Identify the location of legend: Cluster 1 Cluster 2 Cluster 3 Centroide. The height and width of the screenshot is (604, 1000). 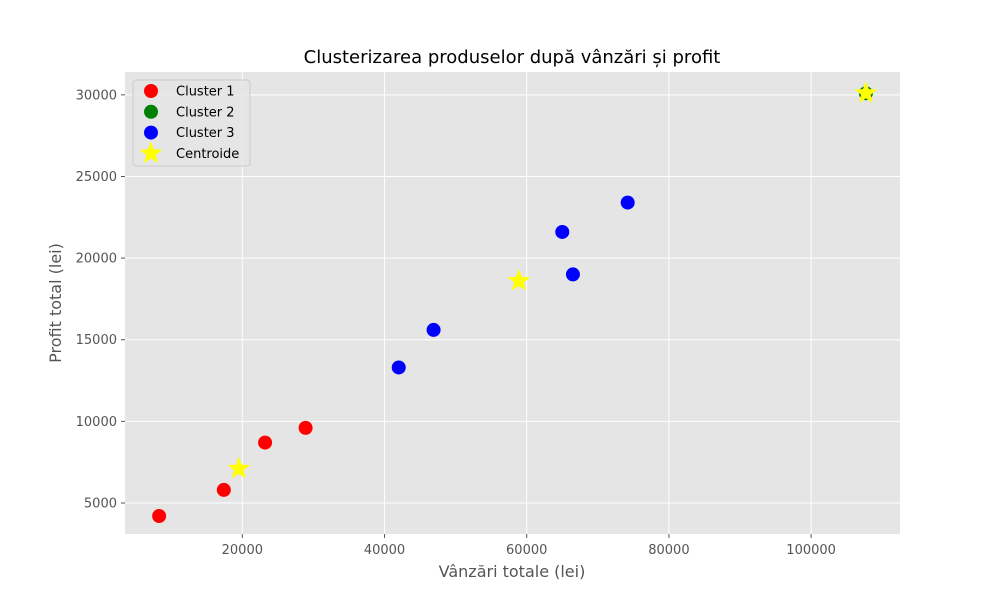
(191, 123).